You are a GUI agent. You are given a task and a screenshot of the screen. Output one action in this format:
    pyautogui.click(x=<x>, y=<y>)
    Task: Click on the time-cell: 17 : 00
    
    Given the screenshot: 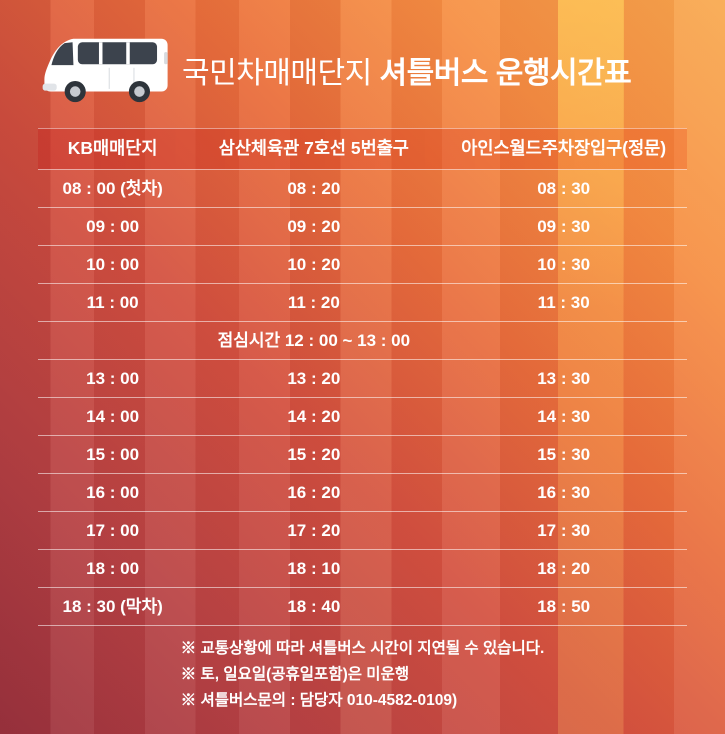 What is the action you would take?
    pyautogui.click(x=113, y=530)
    